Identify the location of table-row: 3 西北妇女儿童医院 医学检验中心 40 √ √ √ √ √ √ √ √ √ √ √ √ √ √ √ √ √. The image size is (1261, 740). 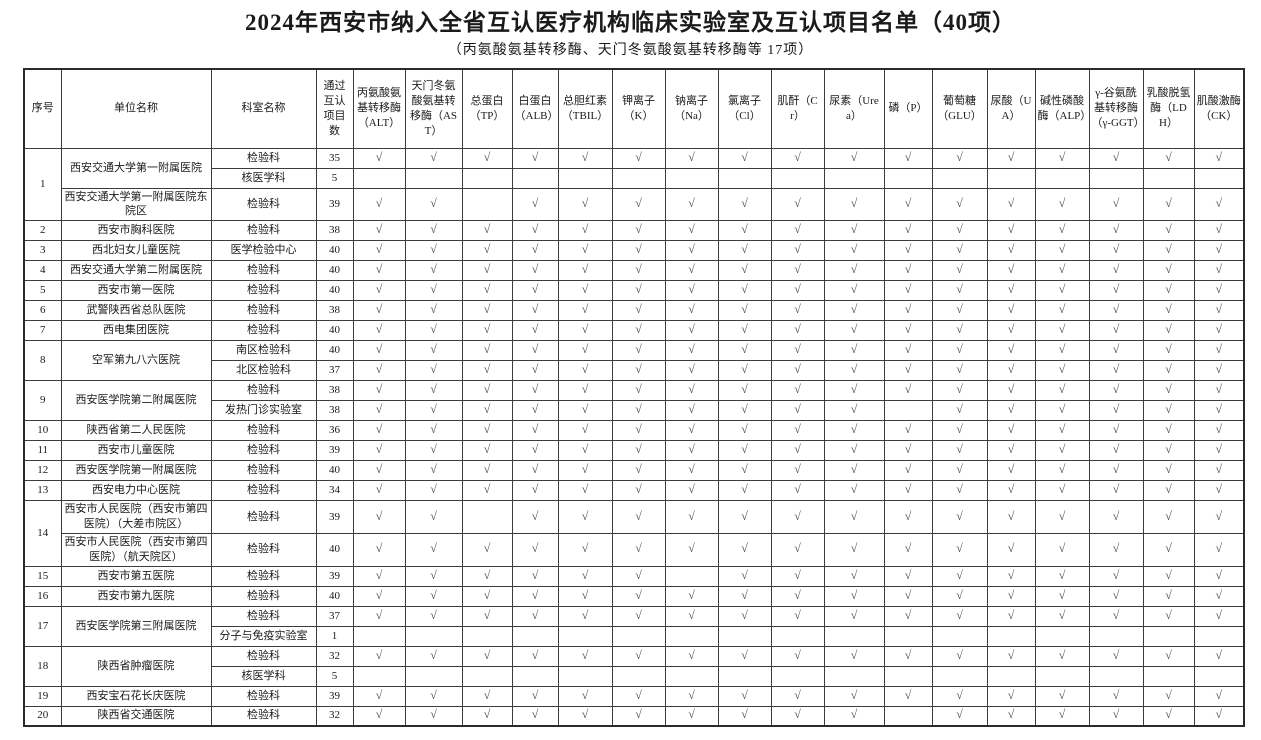
(634, 251).